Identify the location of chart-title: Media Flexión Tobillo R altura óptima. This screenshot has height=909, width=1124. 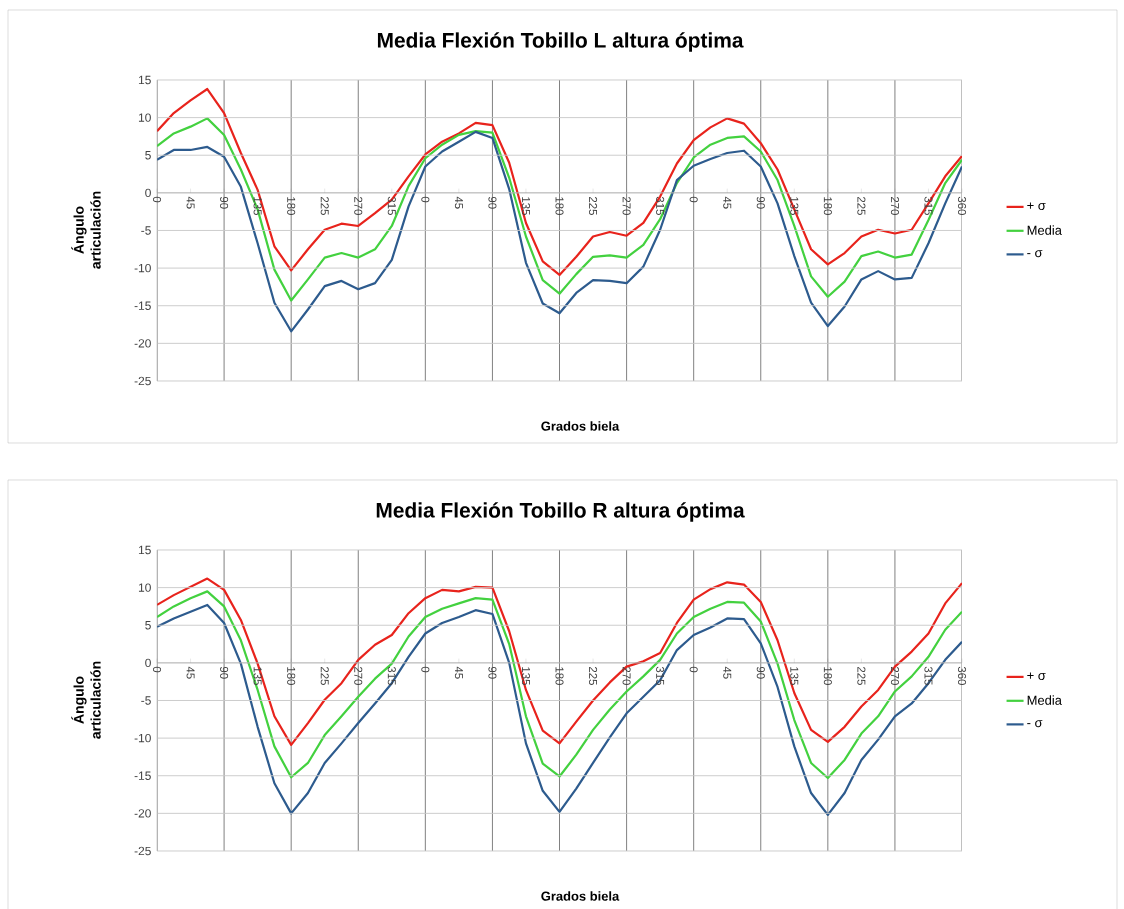
(560, 512).